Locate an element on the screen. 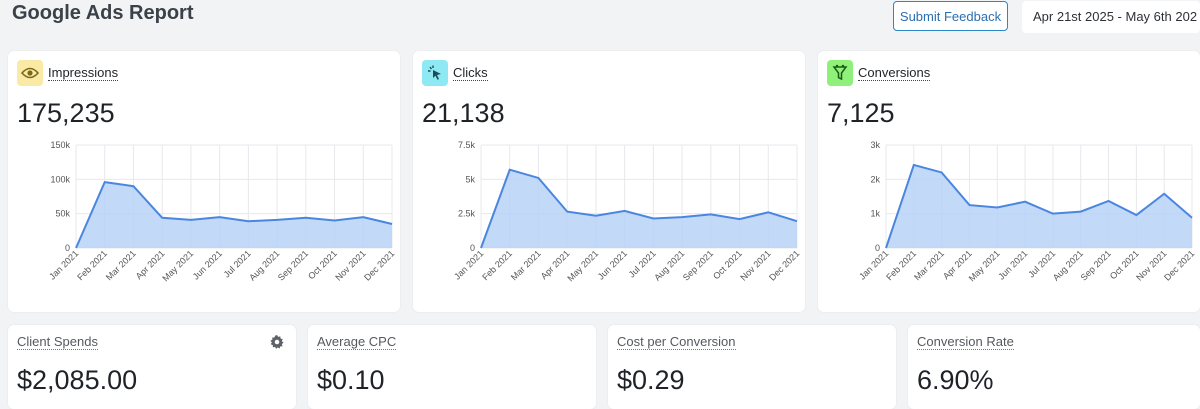 The height and width of the screenshot is (409, 1200). impressions-value: 175,235 is located at coordinates (66, 113).